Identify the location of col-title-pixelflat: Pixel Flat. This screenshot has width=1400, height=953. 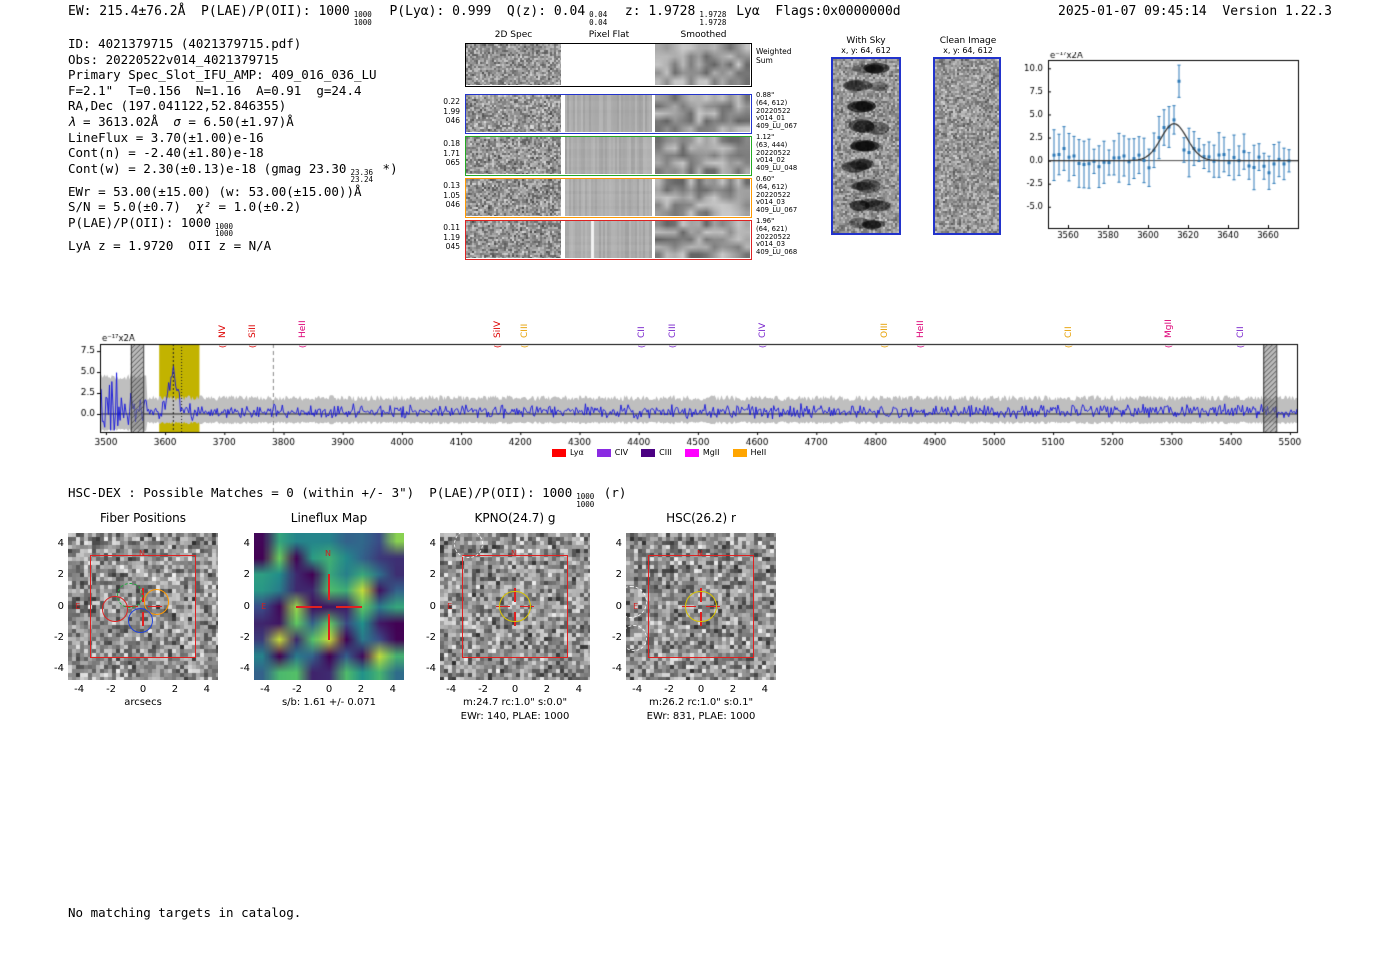
(609, 35).